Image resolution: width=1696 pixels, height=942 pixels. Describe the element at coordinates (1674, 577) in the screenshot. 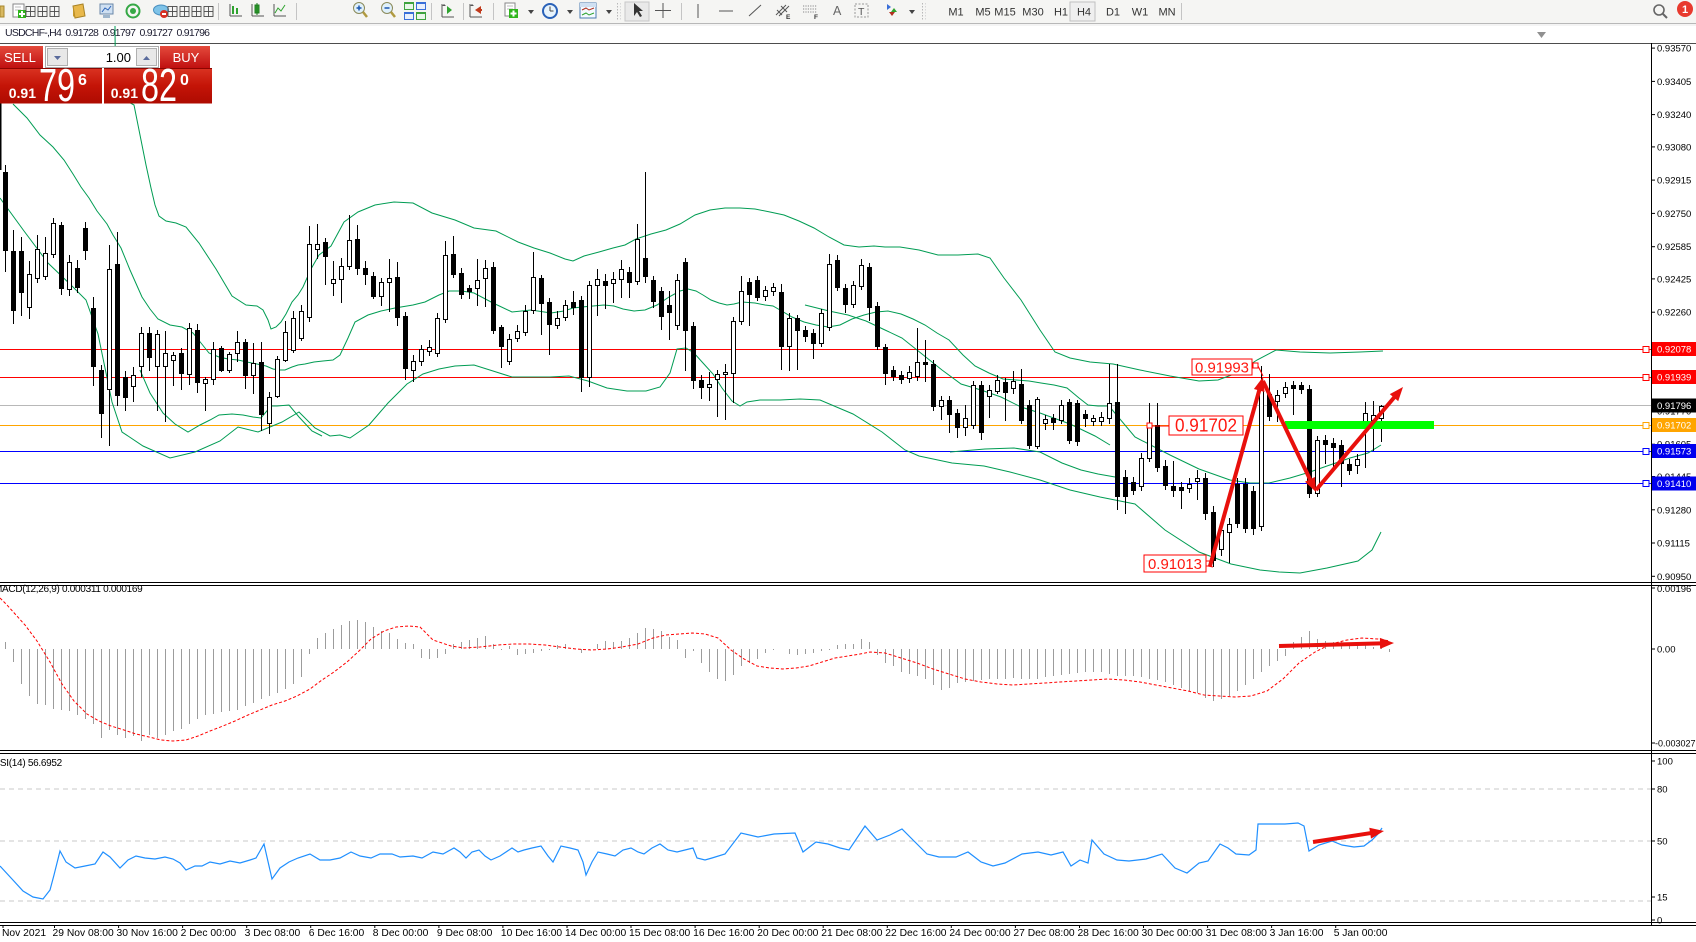

I see `svg-text: 0.90950` at that location.